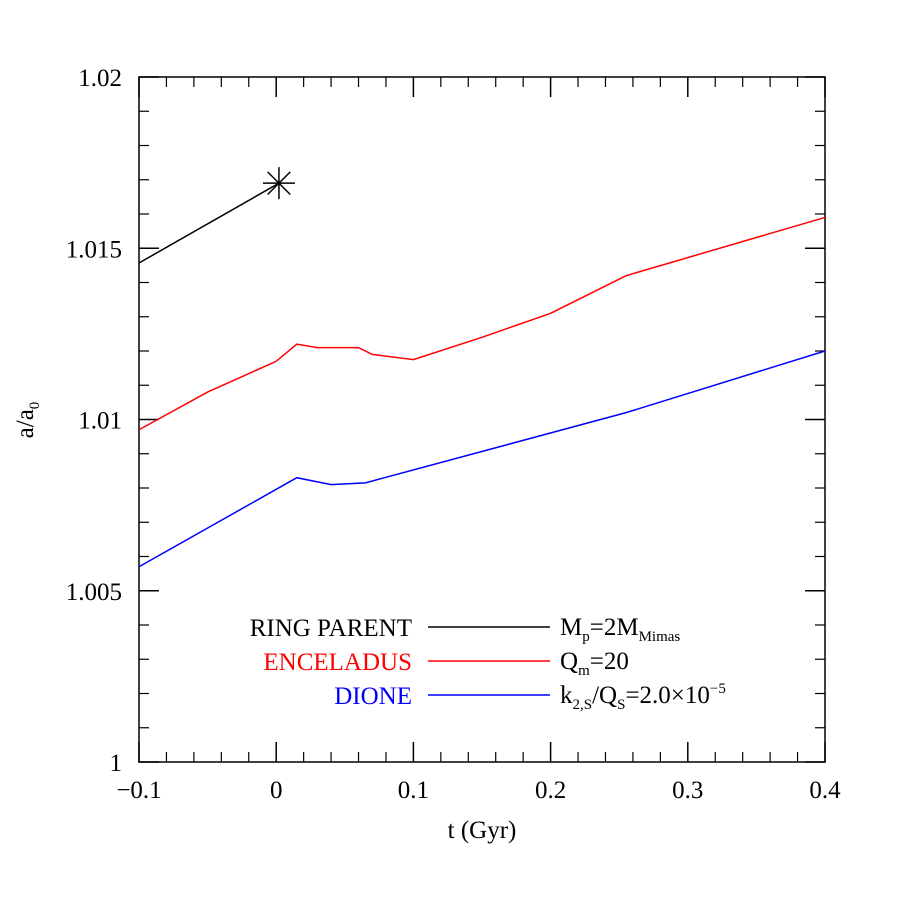 The width and height of the screenshot is (900, 900). I want to click on text-part: Q, so click(569, 661).